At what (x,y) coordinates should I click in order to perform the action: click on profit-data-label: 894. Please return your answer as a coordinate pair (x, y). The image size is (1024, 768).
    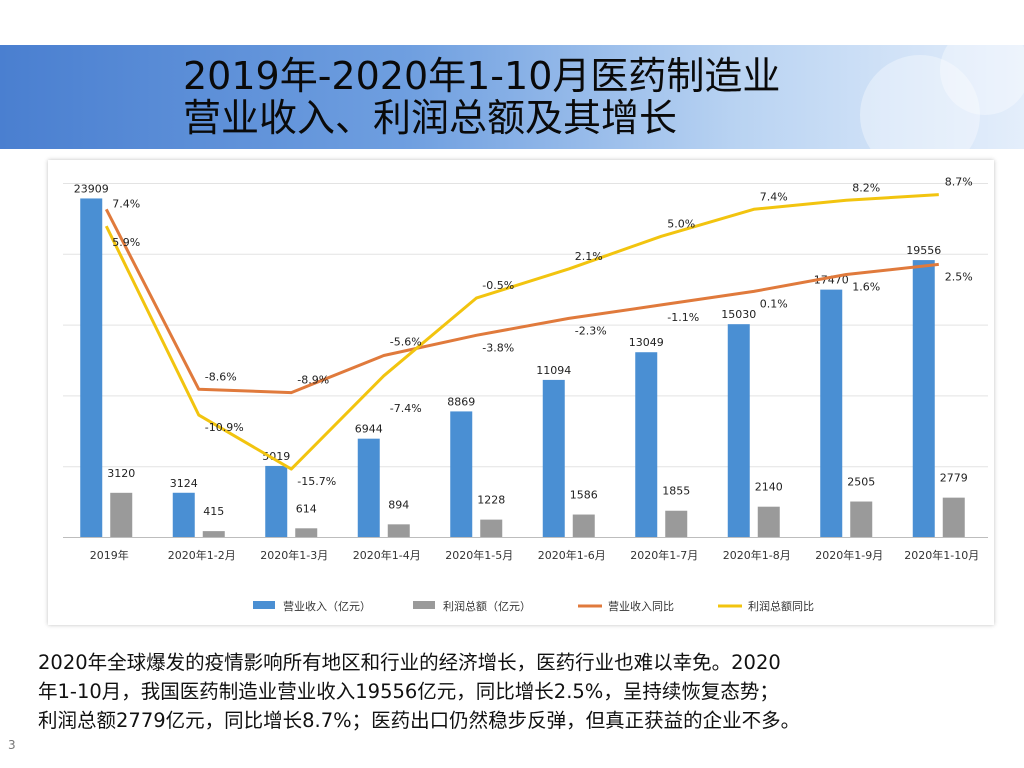
    Looking at the image, I should click on (398, 504).